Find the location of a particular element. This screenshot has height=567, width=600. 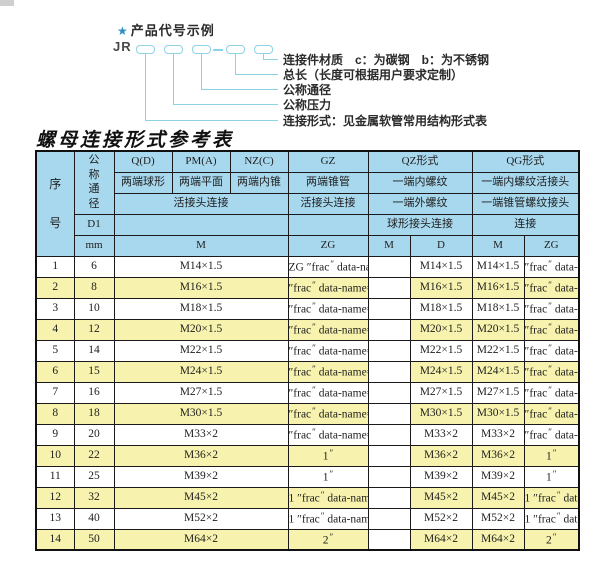

header-qz-d: D is located at coordinates (441, 245).